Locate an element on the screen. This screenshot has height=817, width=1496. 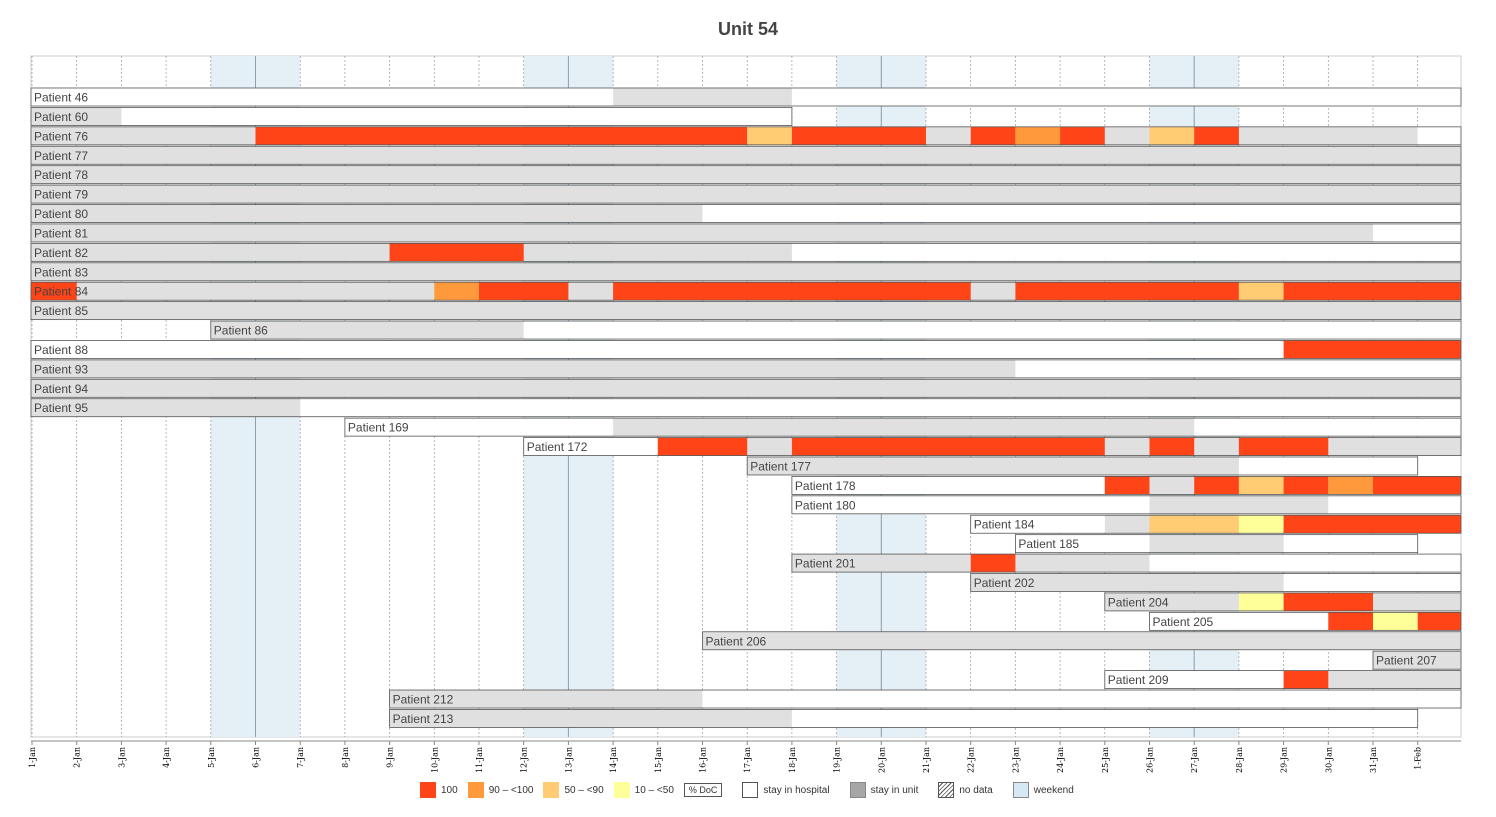
patient-label: Patient 204 is located at coordinates (1138, 602).